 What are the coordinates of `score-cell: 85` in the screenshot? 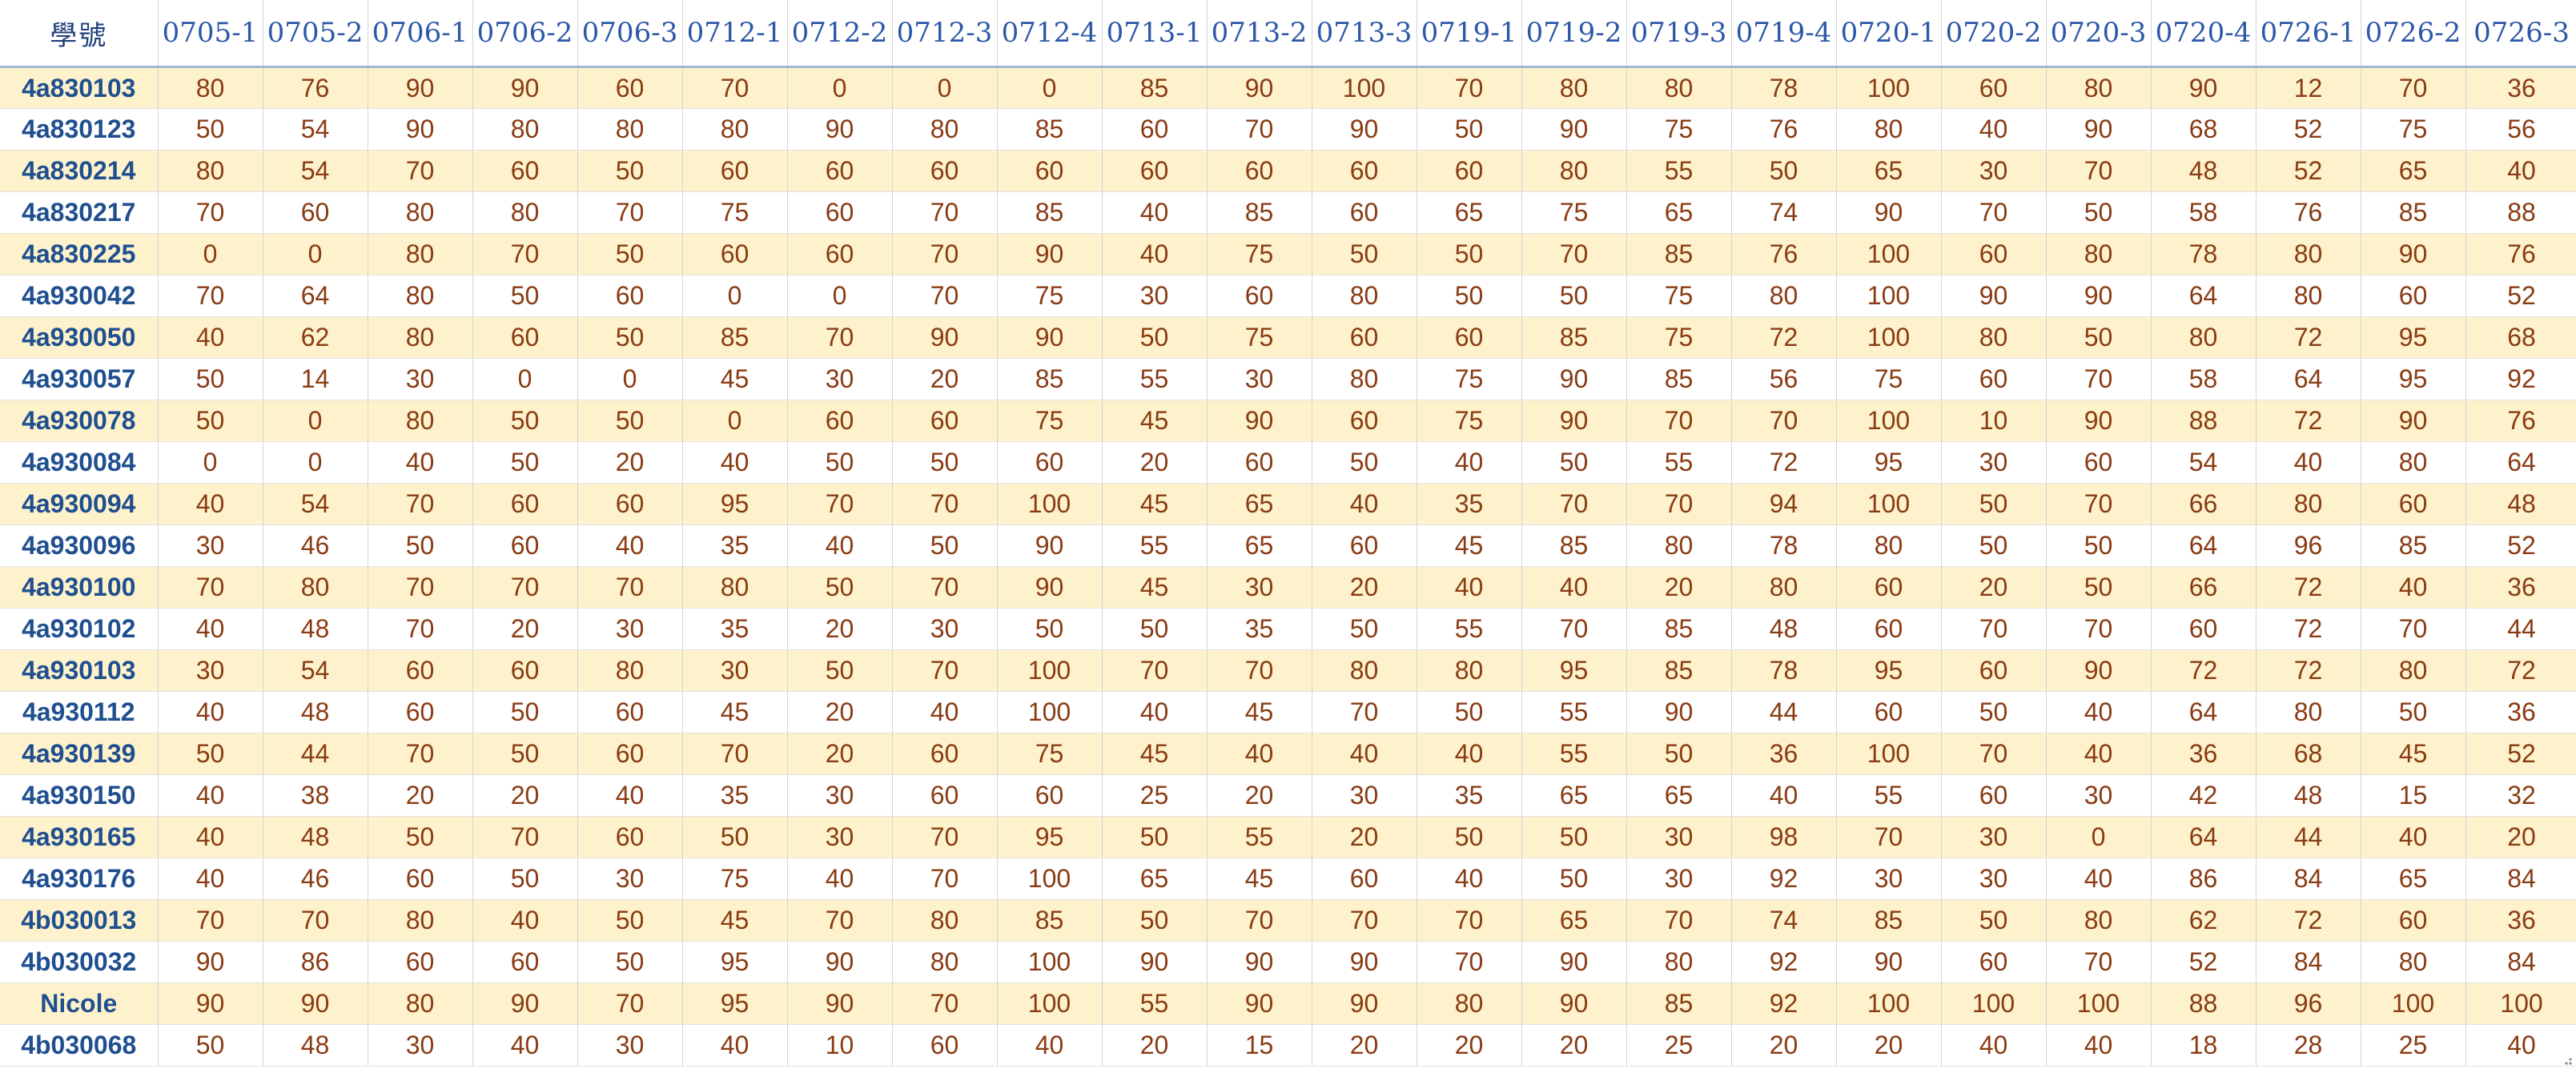 It's located at (1679, 671).